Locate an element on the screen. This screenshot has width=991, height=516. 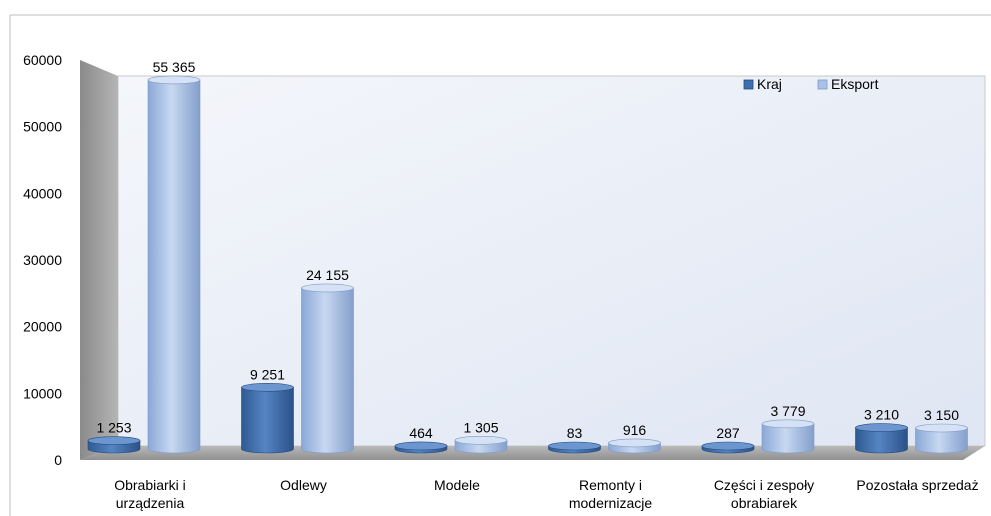
category-label-line: Obrabiarki i is located at coordinates (150, 485).